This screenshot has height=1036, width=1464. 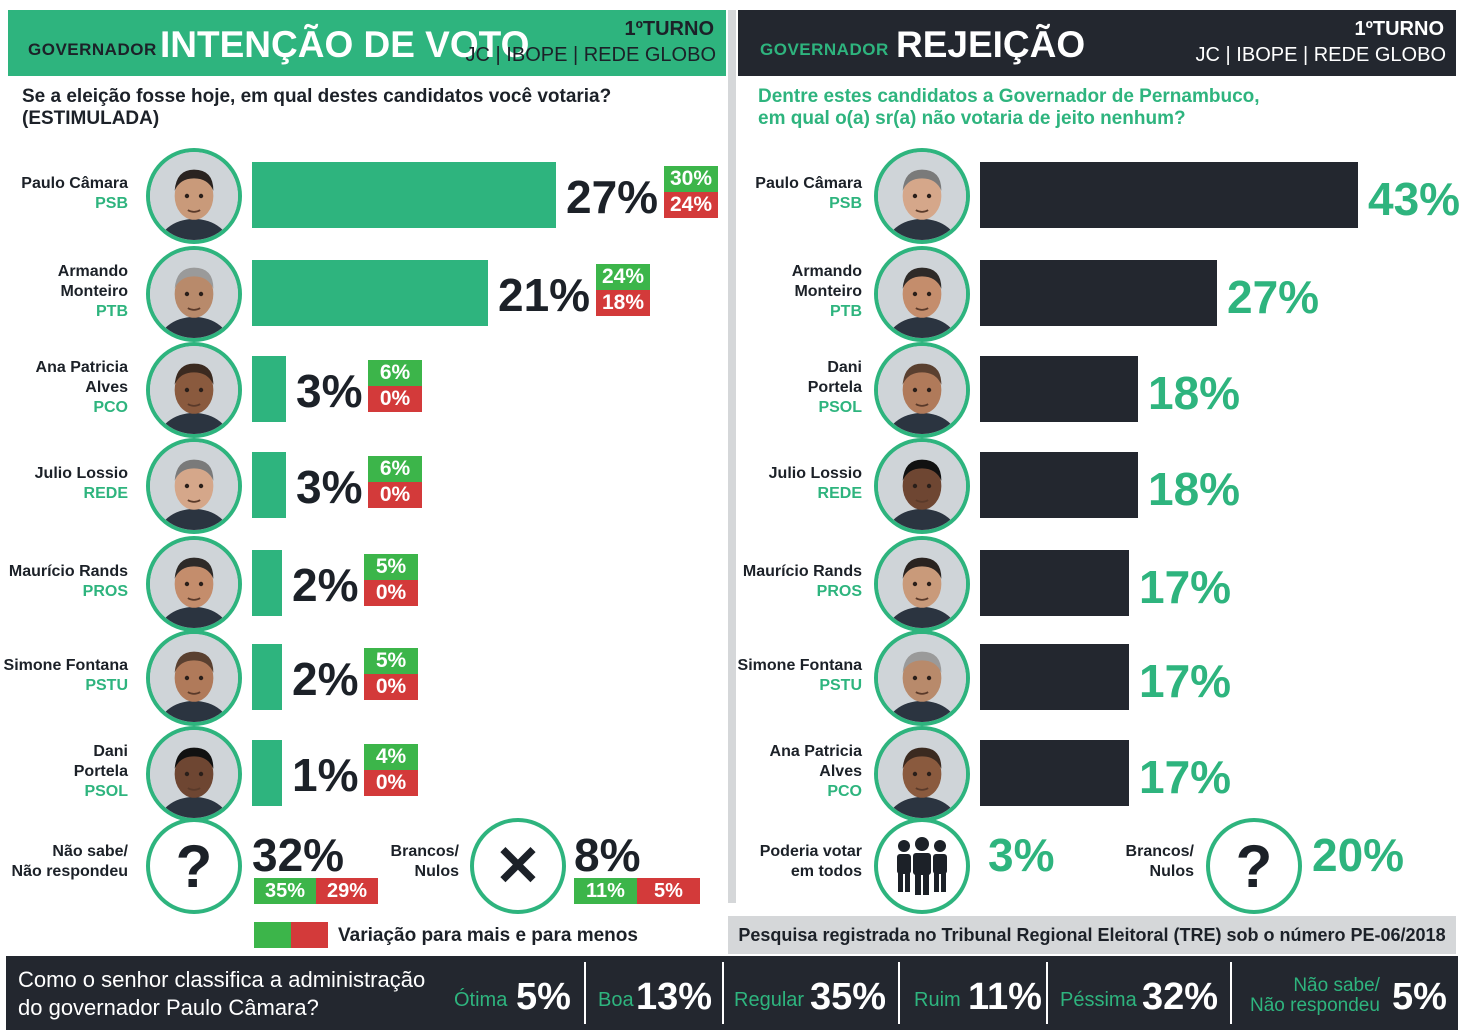 What do you see at coordinates (518, 865) in the screenshot?
I see `x-glyph: ✕` at bounding box center [518, 865].